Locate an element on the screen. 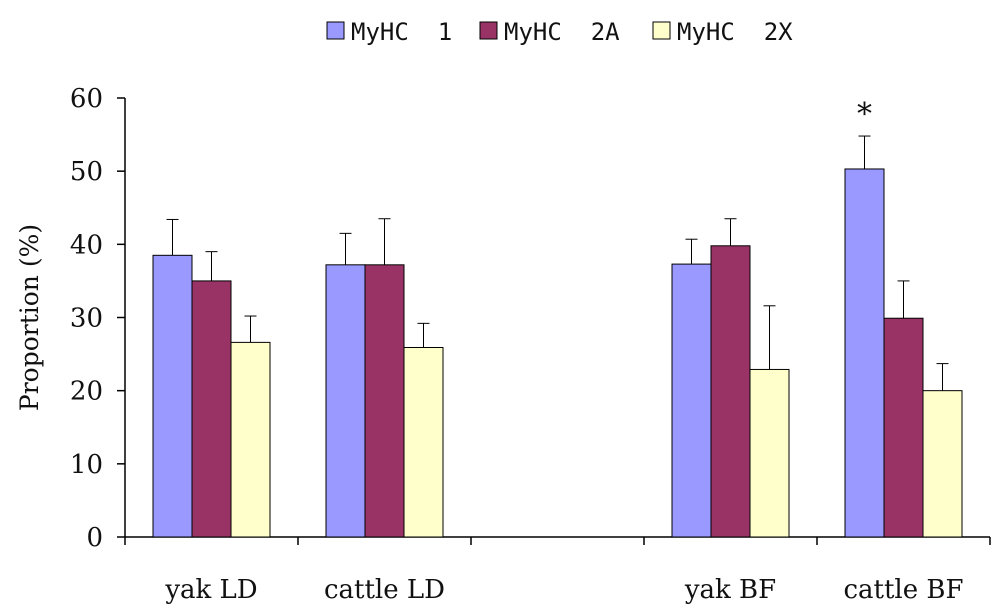 The height and width of the screenshot is (606, 994). x-tick-label: yak BF is located at coordinates (730, 590).